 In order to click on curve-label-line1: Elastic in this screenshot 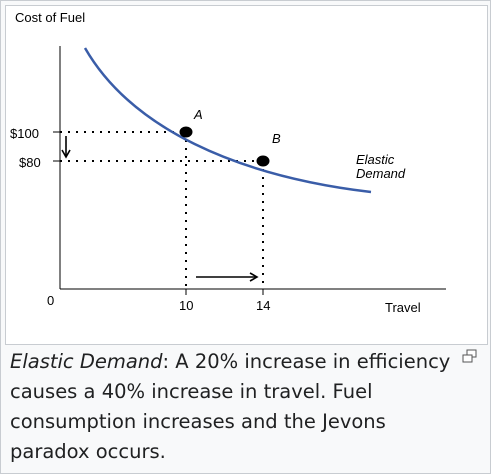, I will do `click(375, 159)`.